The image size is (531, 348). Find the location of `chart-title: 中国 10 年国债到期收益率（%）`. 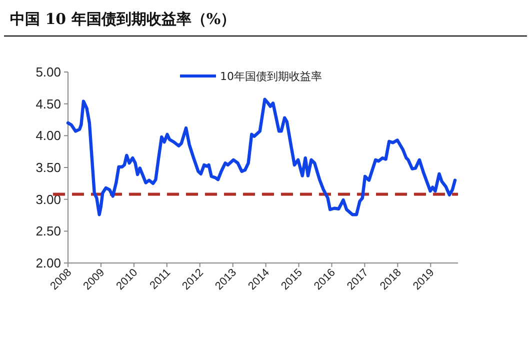

chart-title: 中国 10 年国债到期收益率（%） is located at coordinates (123, 19).